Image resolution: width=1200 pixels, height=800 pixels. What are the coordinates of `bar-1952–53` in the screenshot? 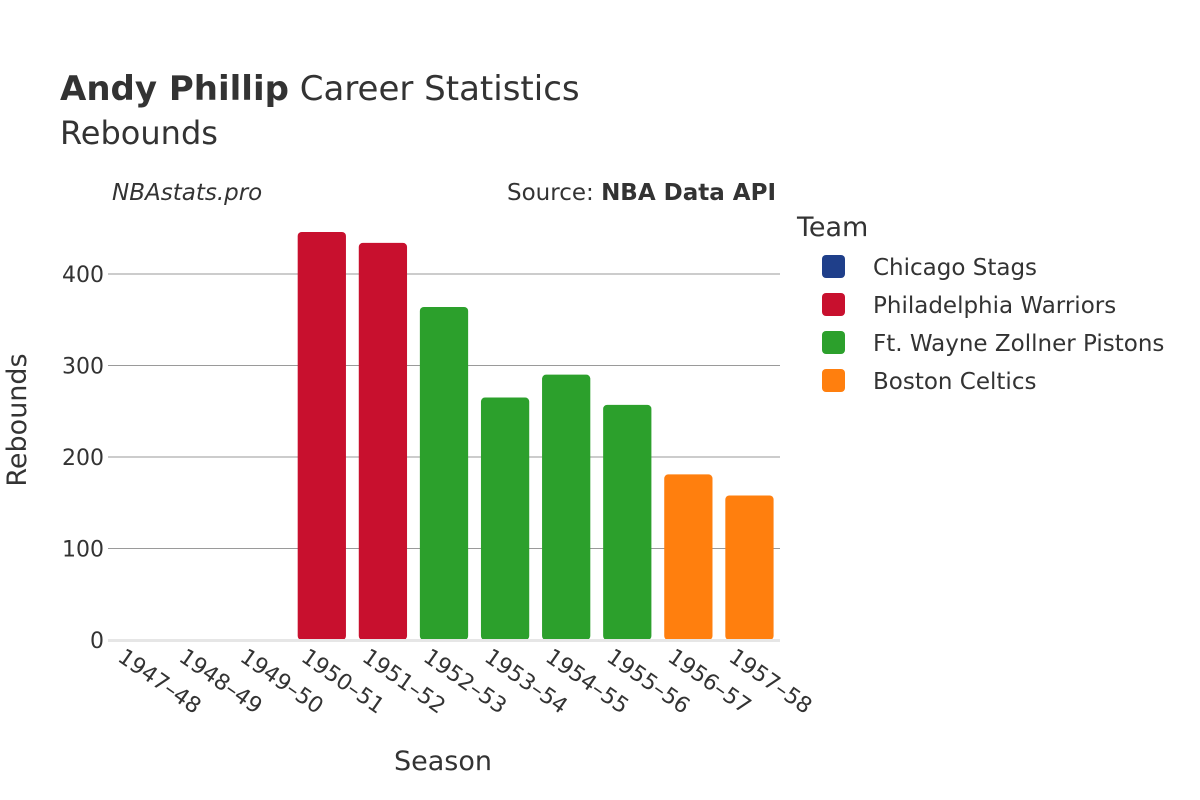 It's located at (444, 473).